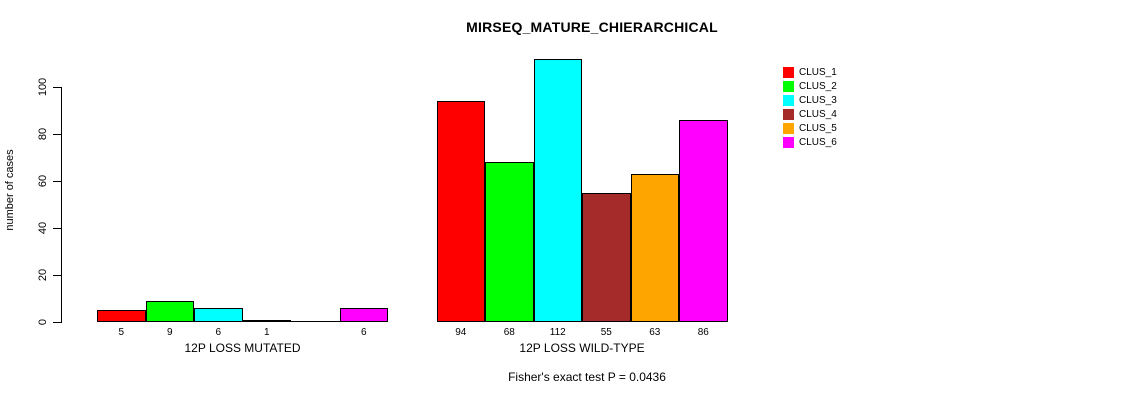 Image resolution: width=1140 pixels, height=400 pixels. I want to click on chart-title: MIRSEQ_MATURE_CHIERARCHICAL, so click(592, 27).